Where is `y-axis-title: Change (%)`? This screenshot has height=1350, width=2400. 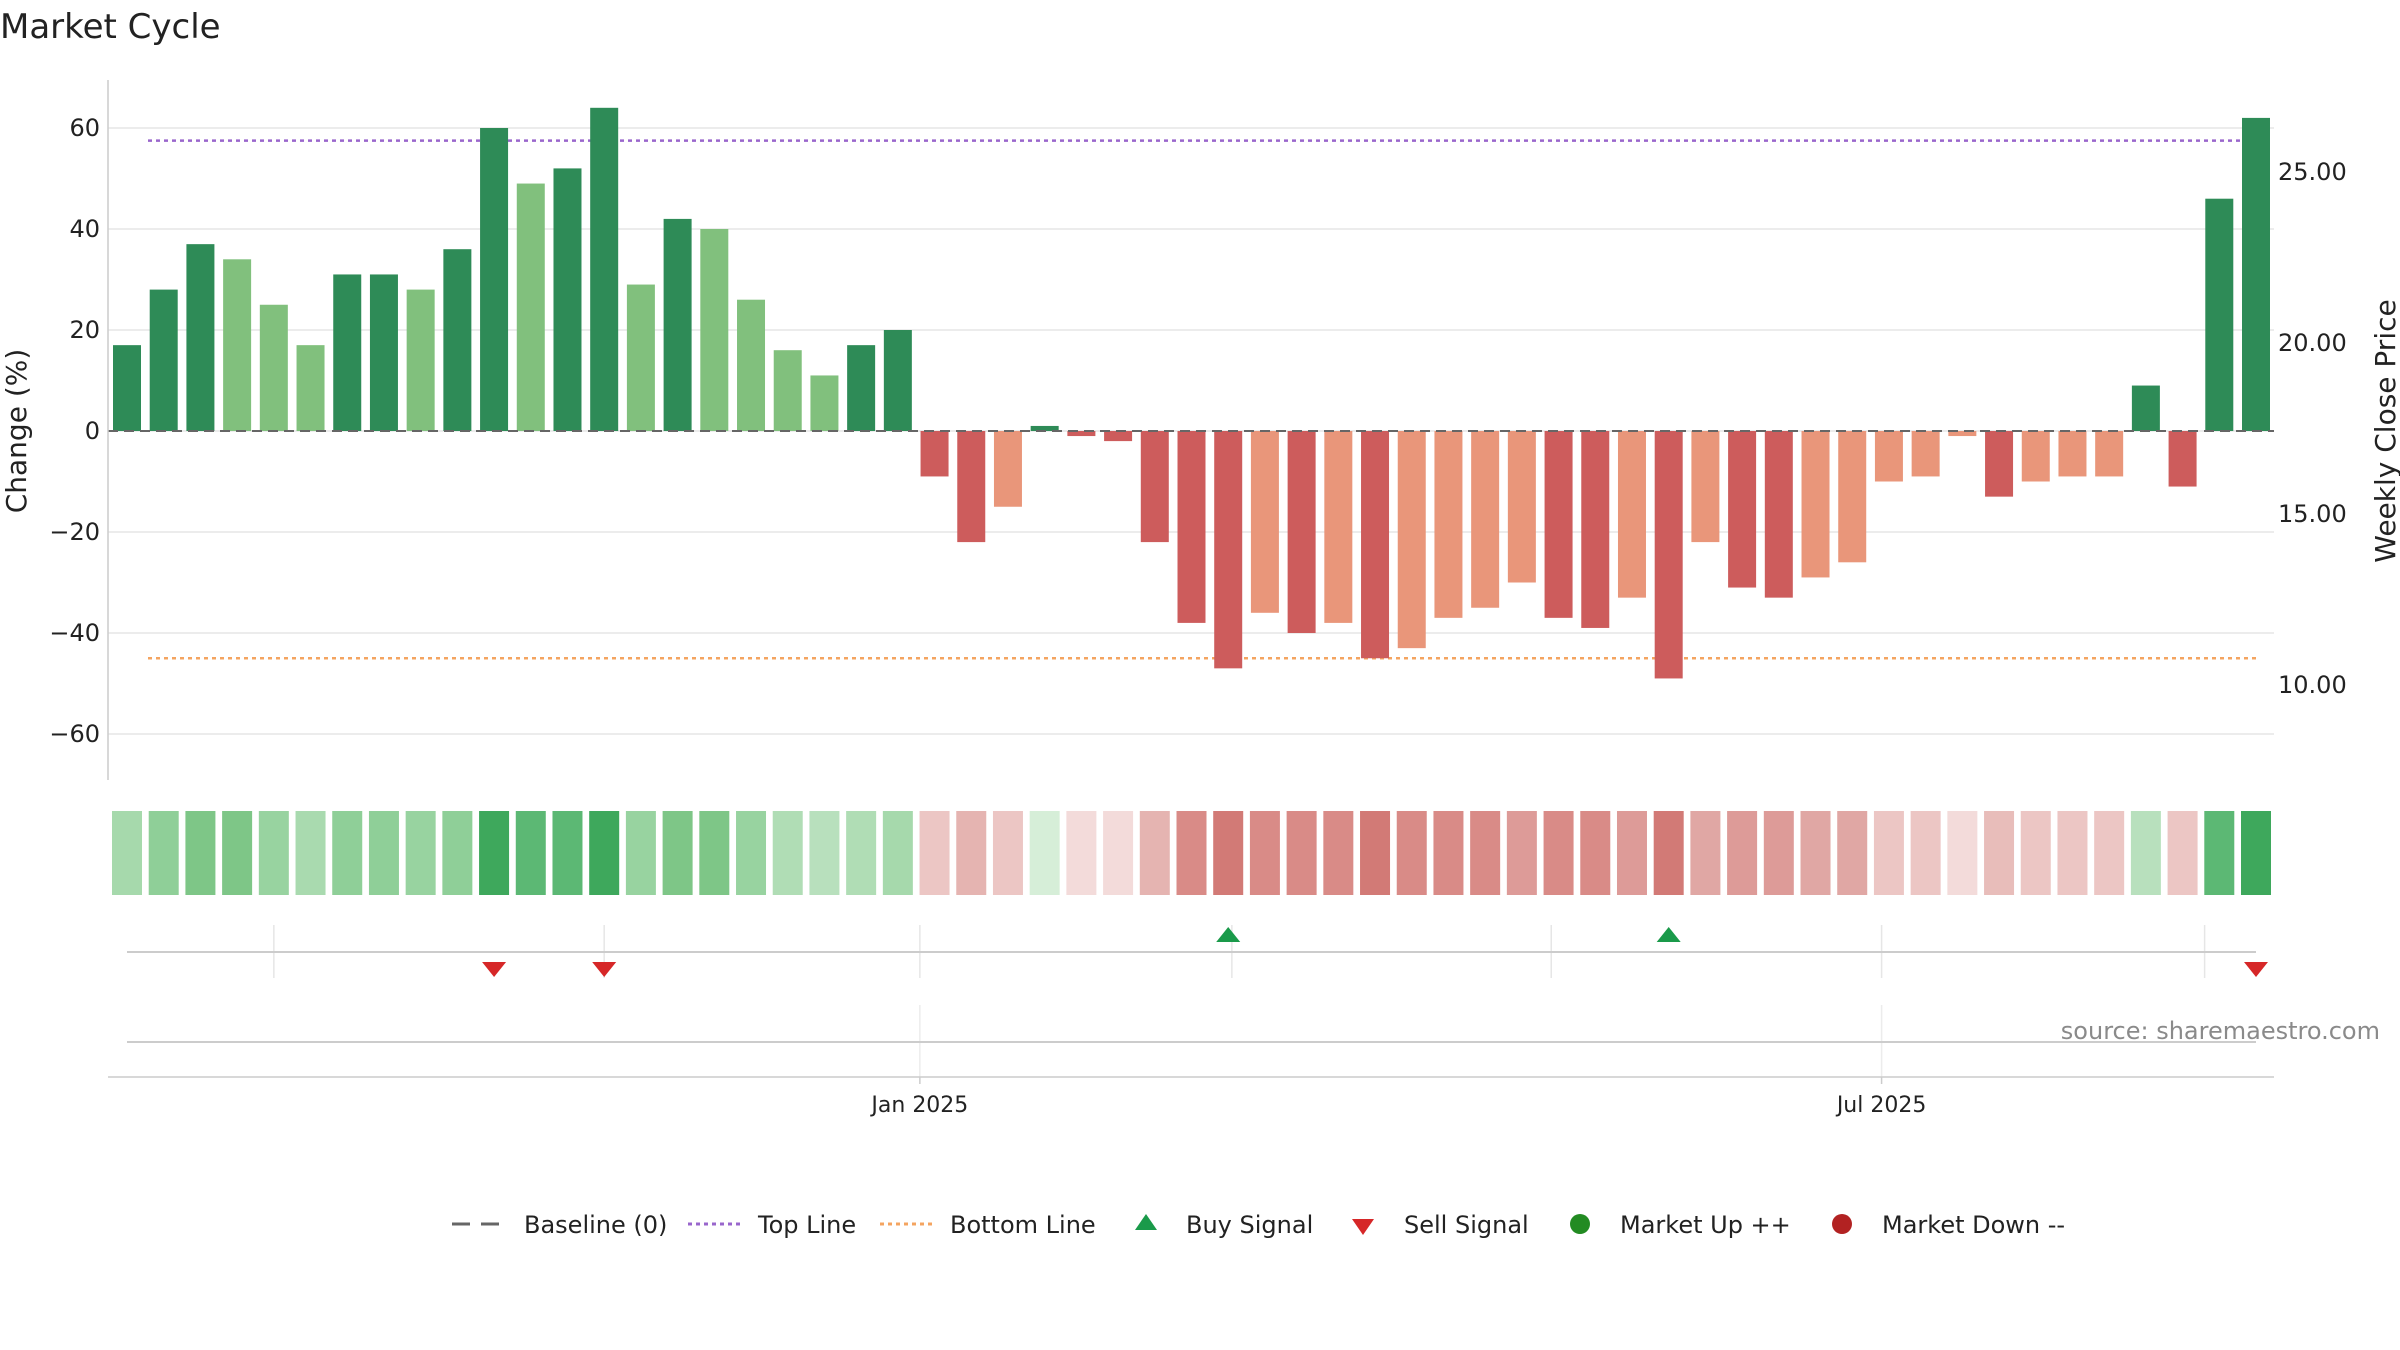
y-axis-title: Change (%) is located at coordinates (16, 431).